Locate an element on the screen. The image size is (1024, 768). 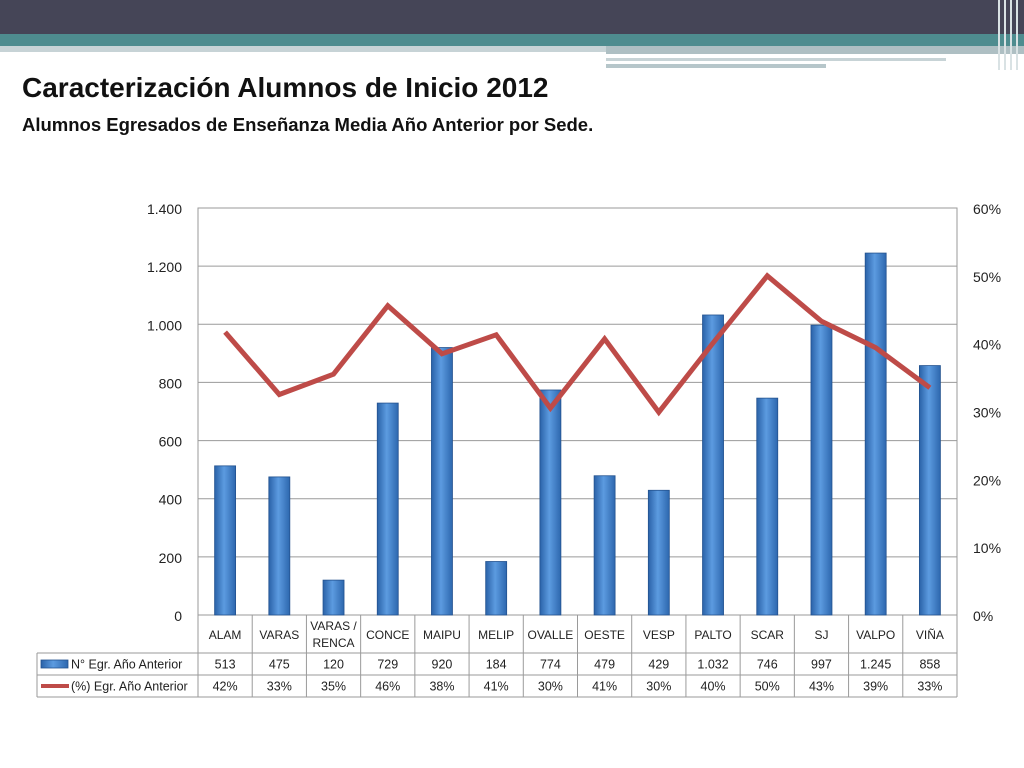
header-grey-line-short is located at coordinates (716, 66).